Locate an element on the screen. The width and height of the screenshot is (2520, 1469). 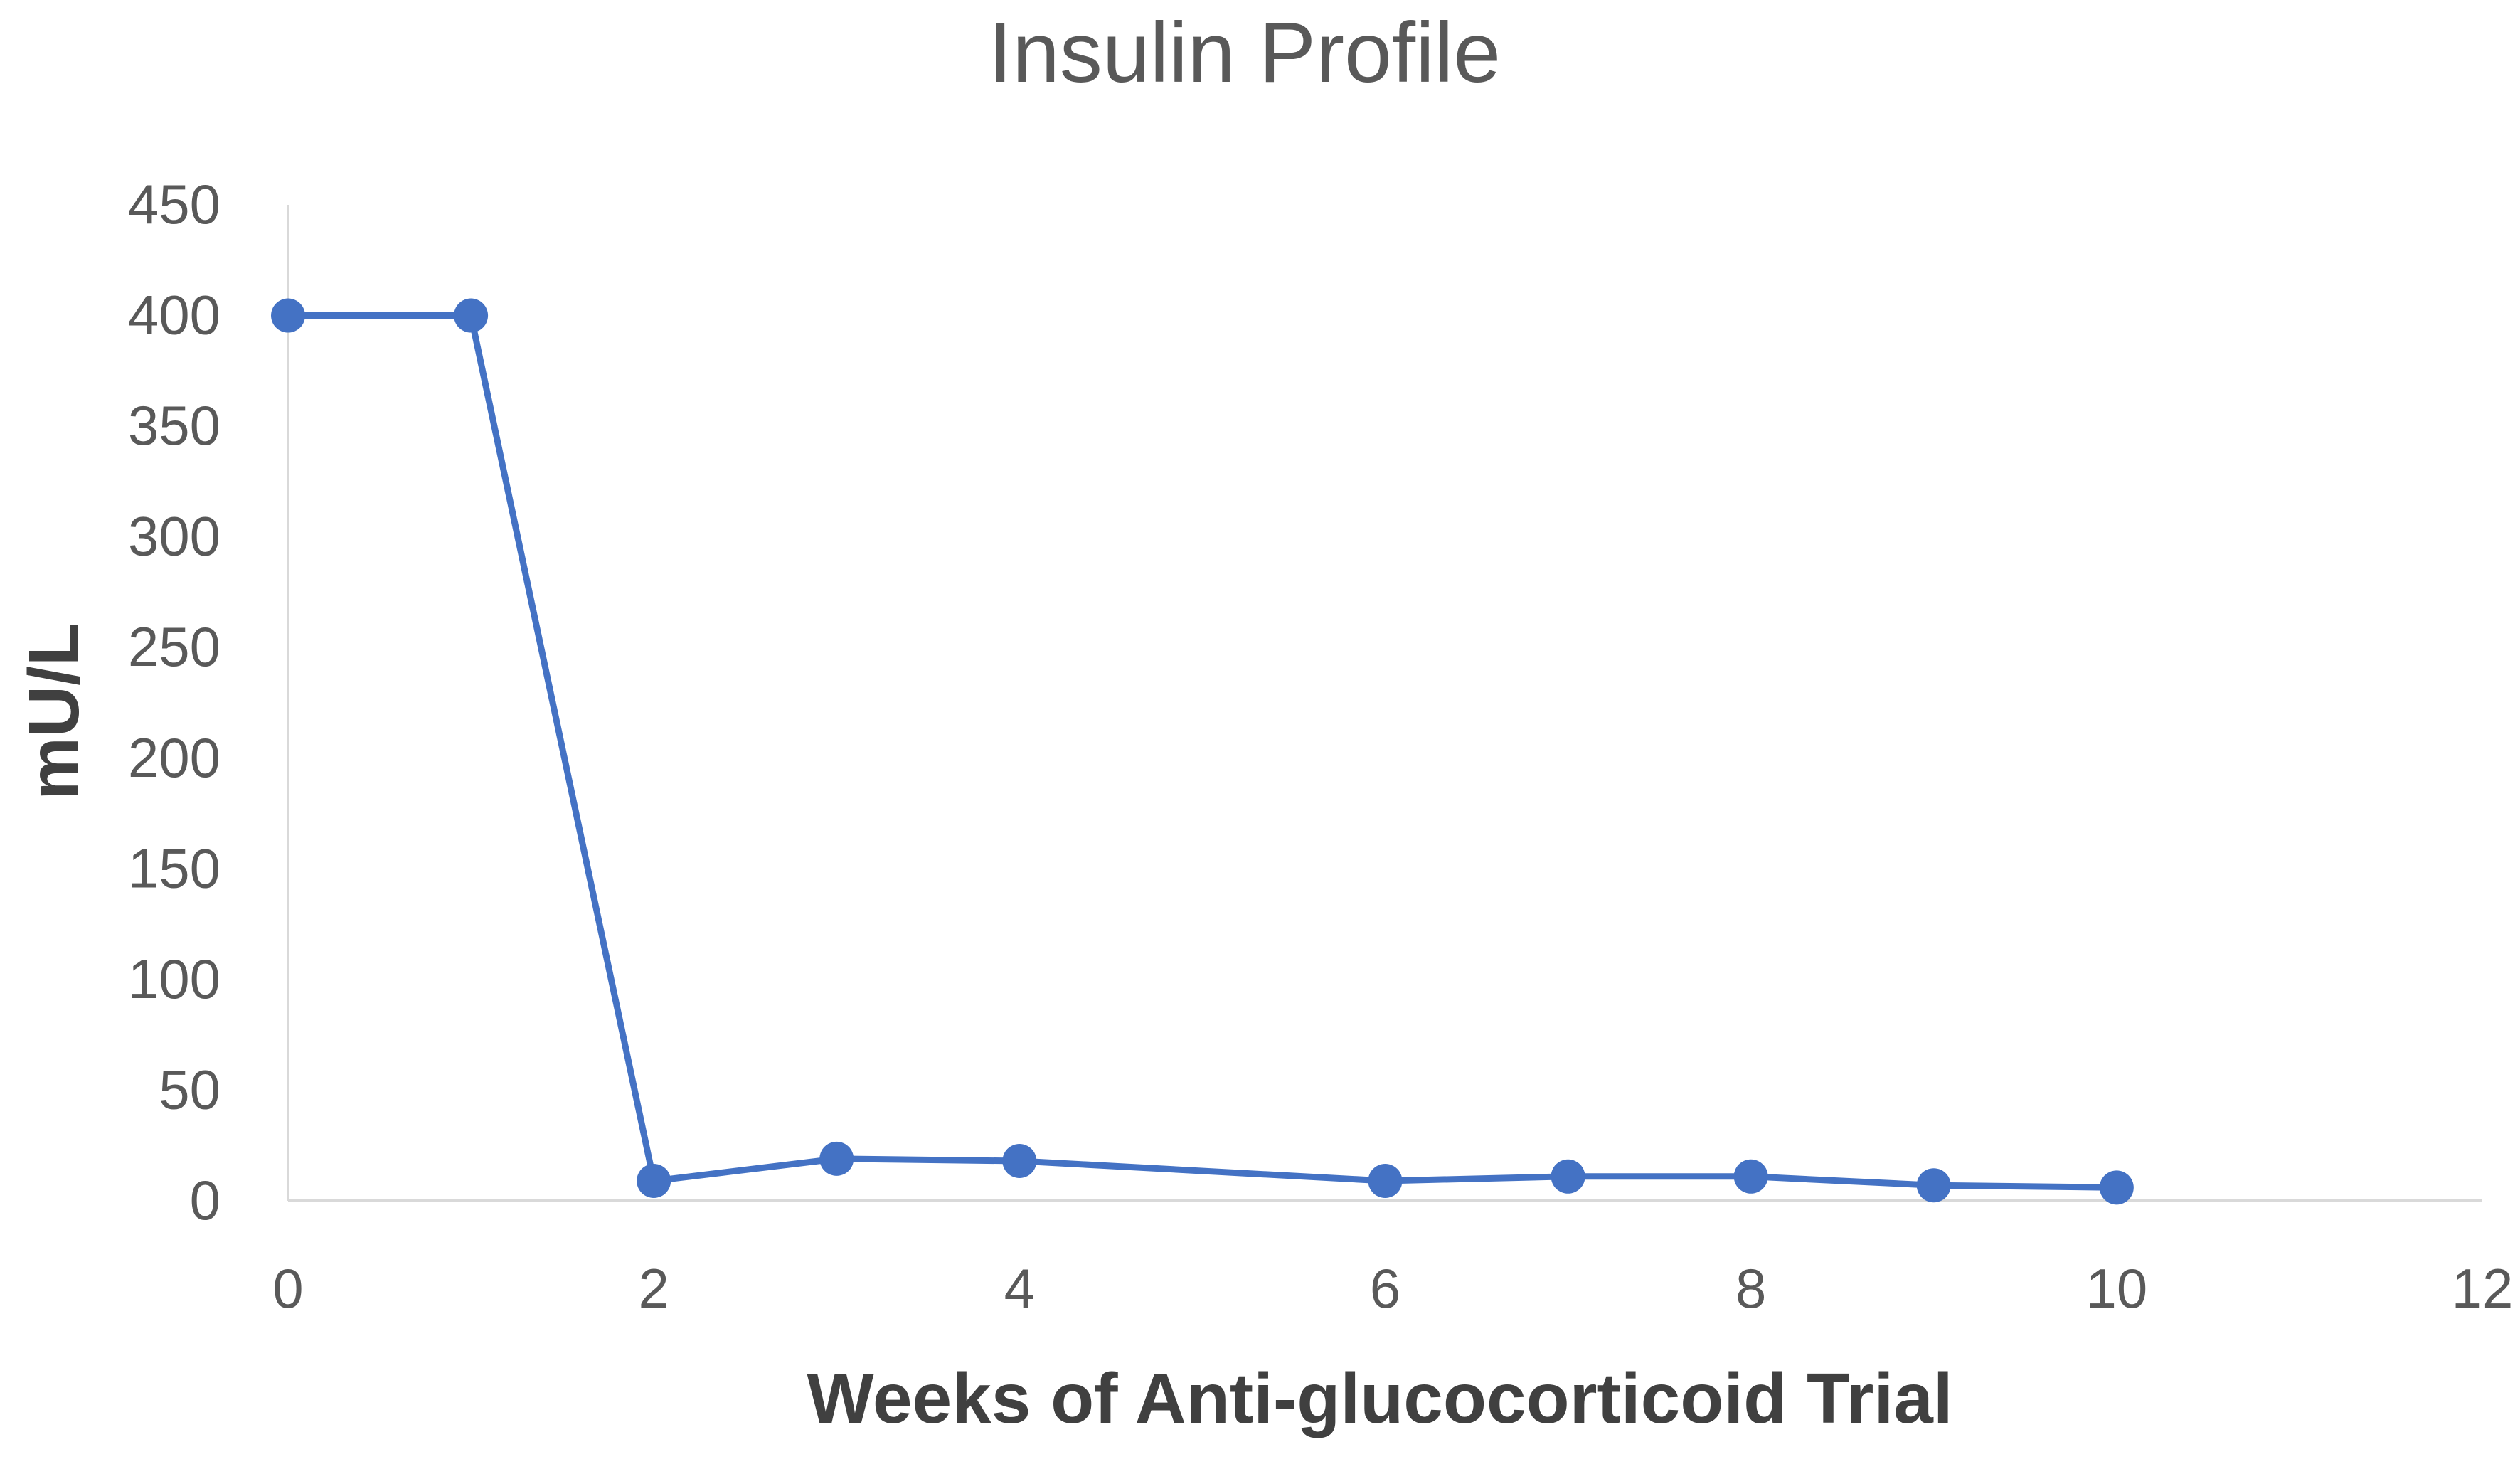
x-axis-title: Weeks of Anti-glucocorticoid Trial is located at coordinates (1379, 1399).